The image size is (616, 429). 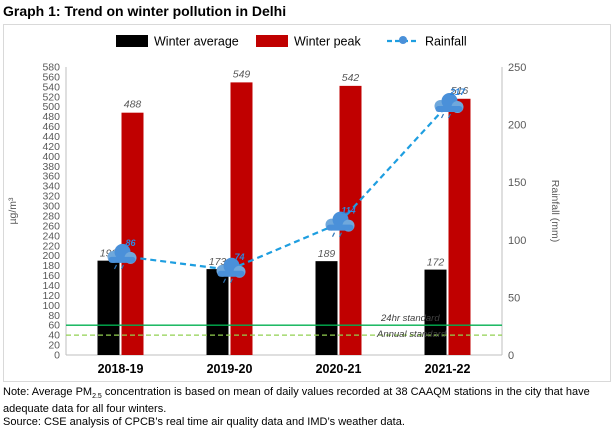 What do you see at coordinates (97, 397) in the screenshot?
I see `note-subscript: 2.5` at bounding box center [97, 397].